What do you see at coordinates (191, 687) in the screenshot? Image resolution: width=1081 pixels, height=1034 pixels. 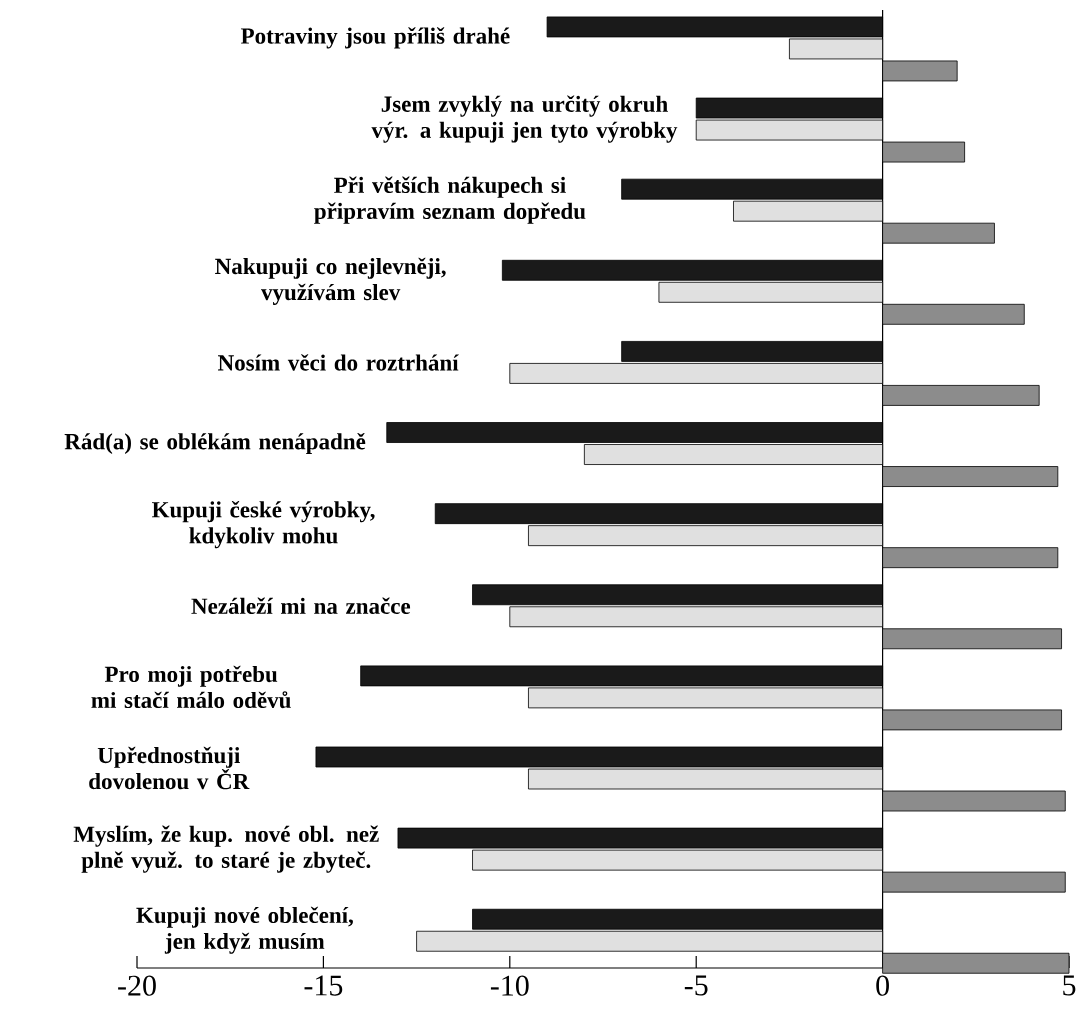 I see `y-tick-label: Pro moji potřebu mi stačí málo oděvů` at bounding box center [191, 687].